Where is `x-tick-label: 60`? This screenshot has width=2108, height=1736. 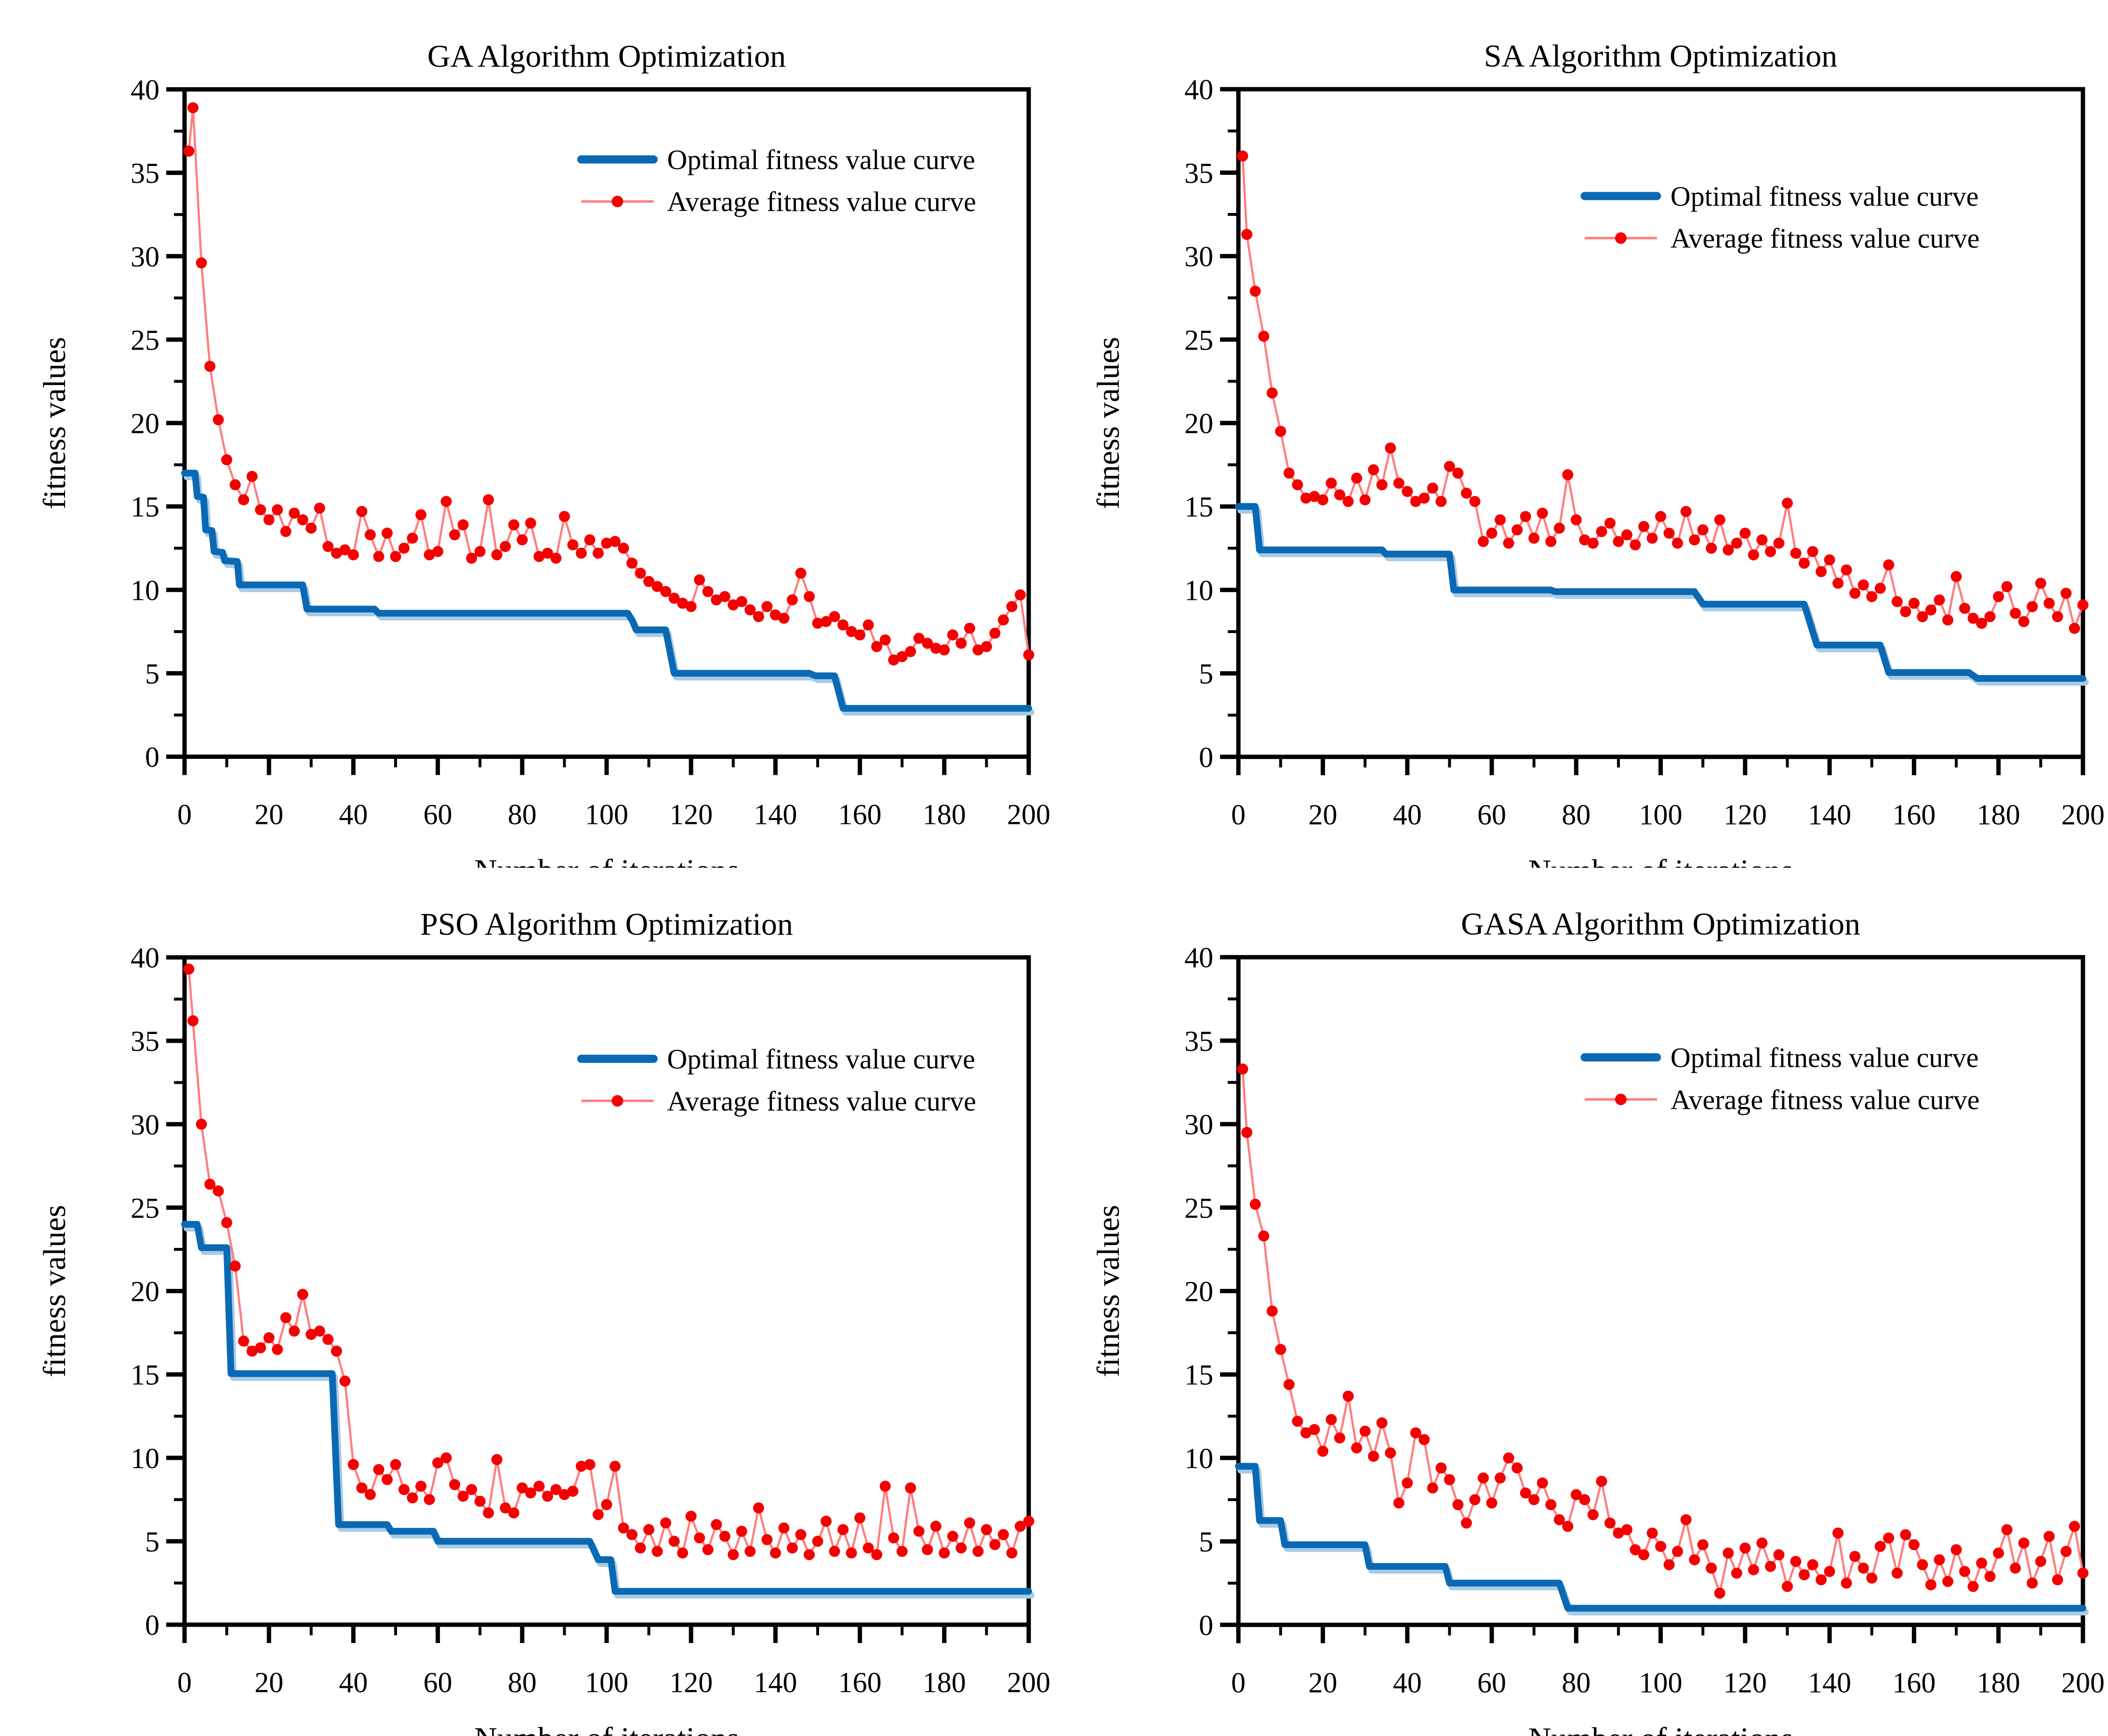 x-tick-label: 60 is located at coordinates (438, 1682).